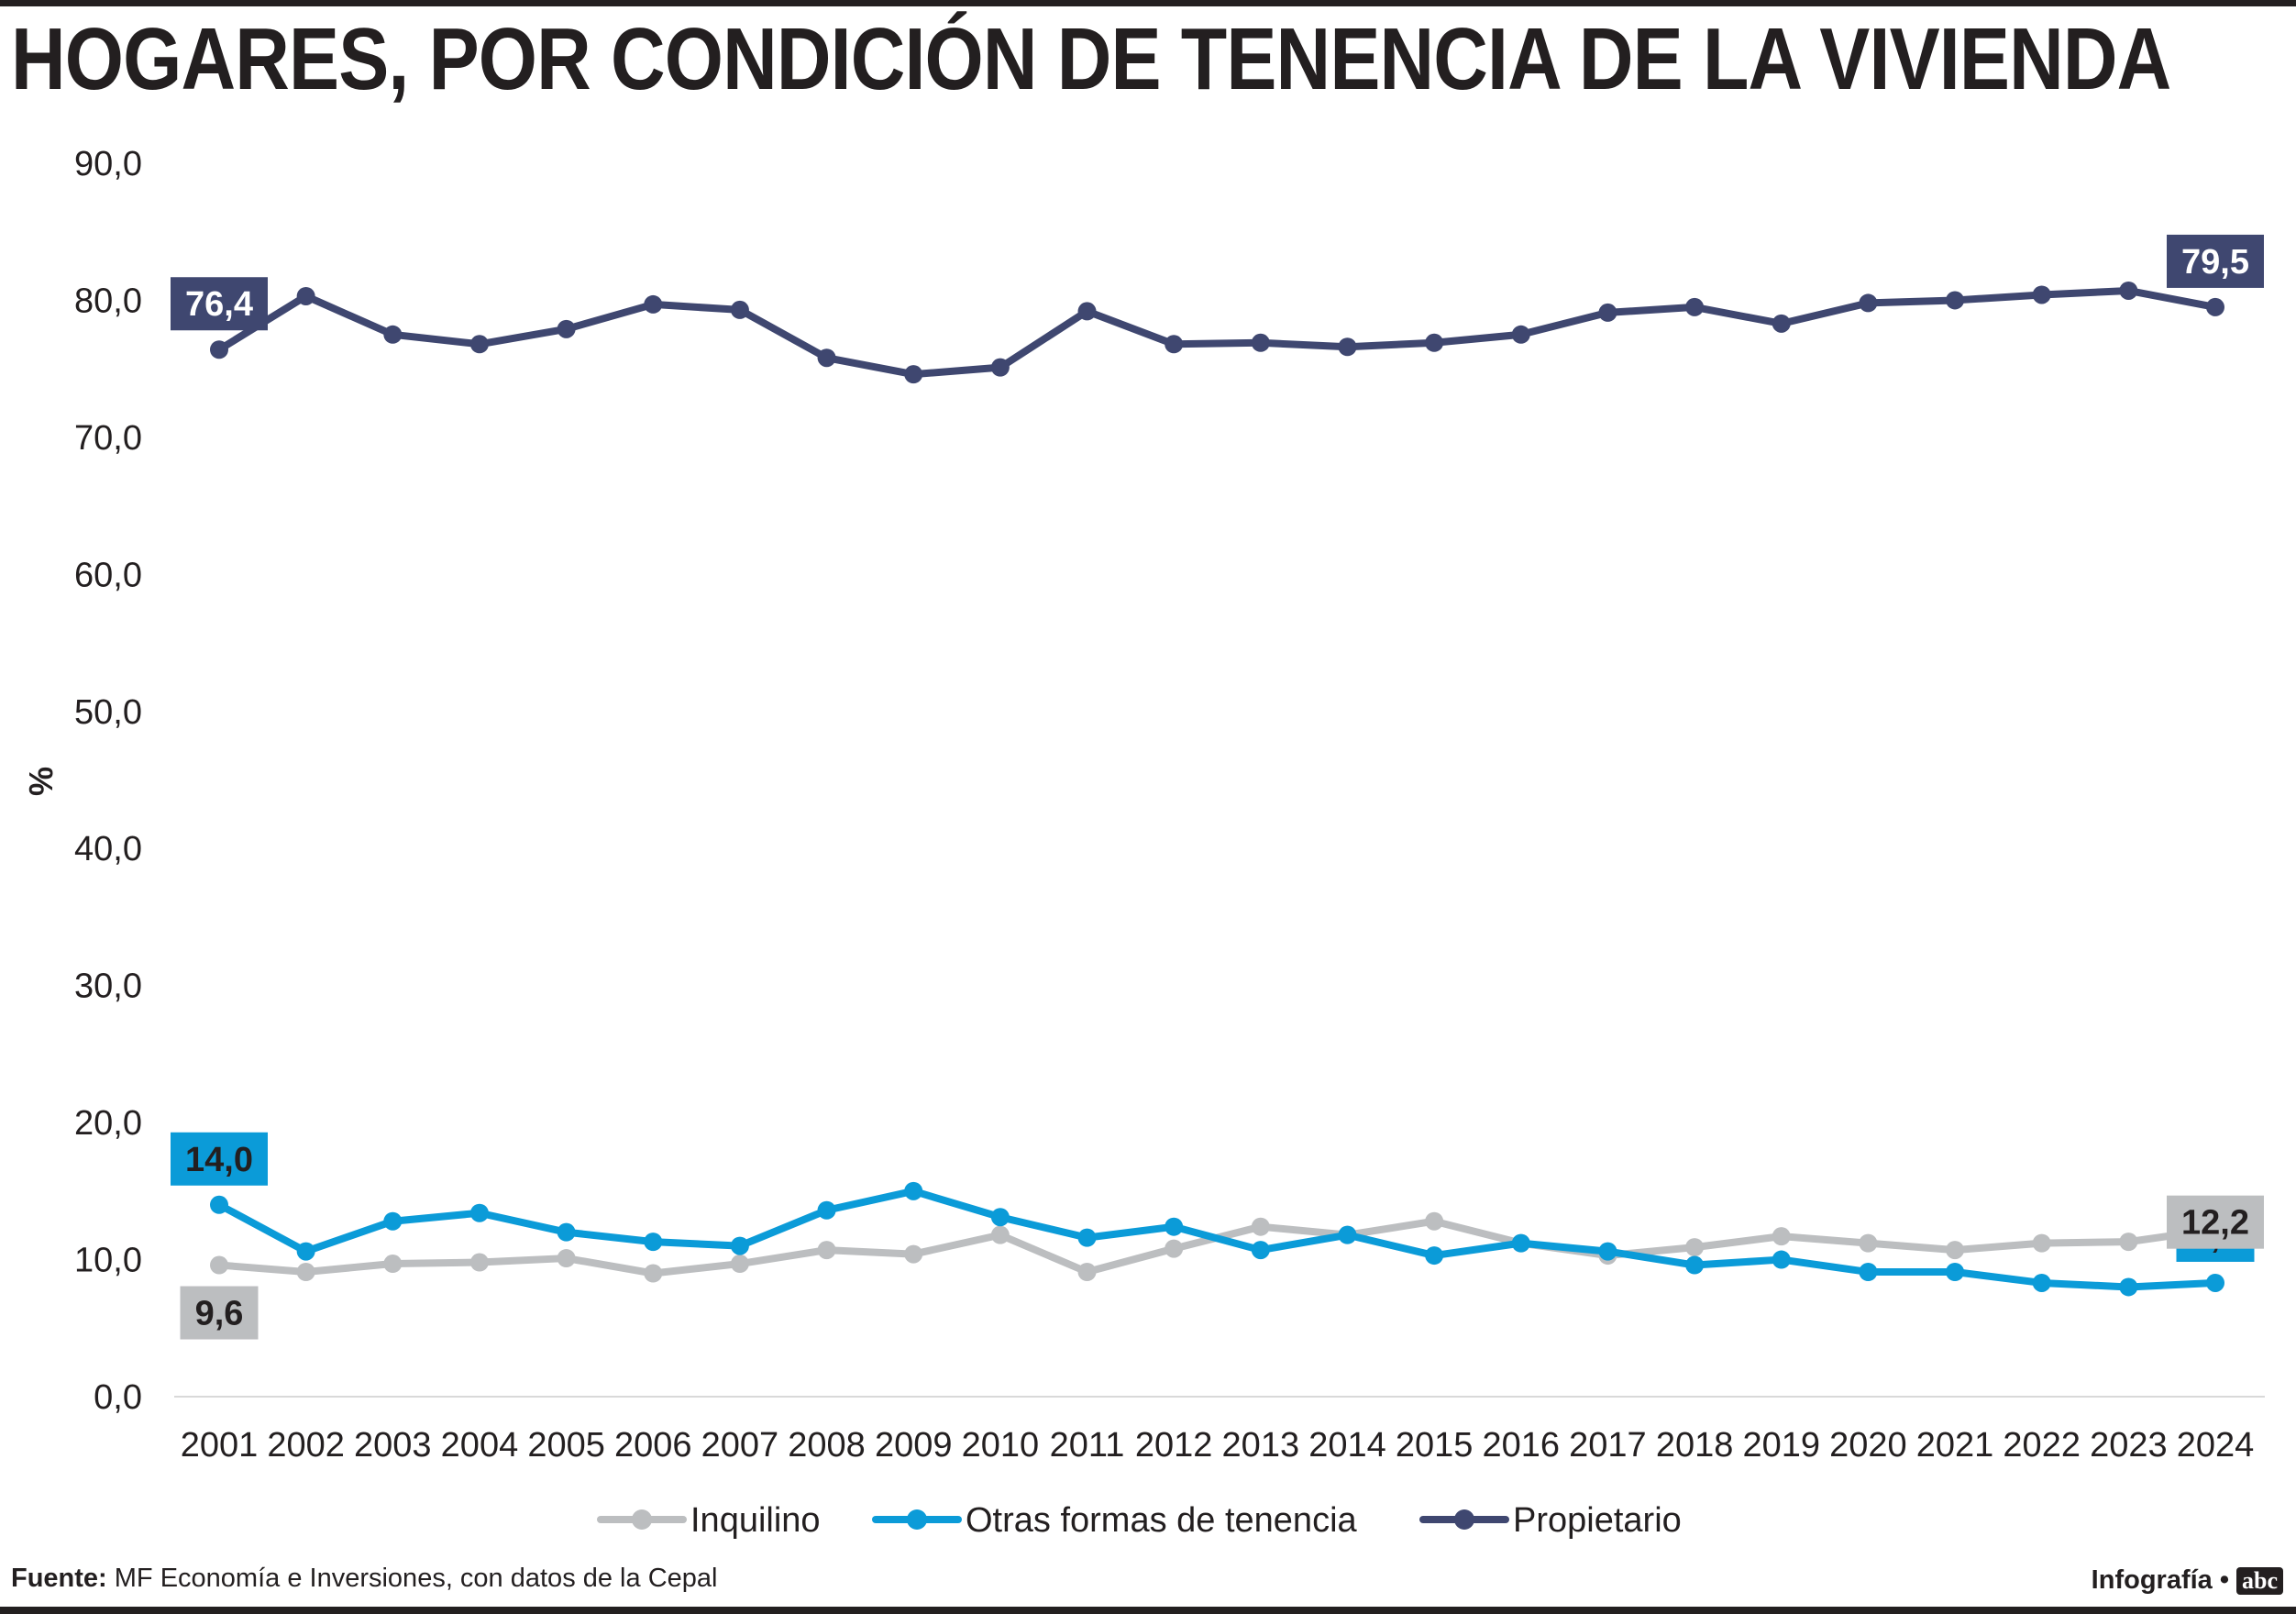 The image size is (2296, 1614). Describe the element at coordinates (108, 987) in the screenshot. I see `y-tick-label: 30,0` at that location.